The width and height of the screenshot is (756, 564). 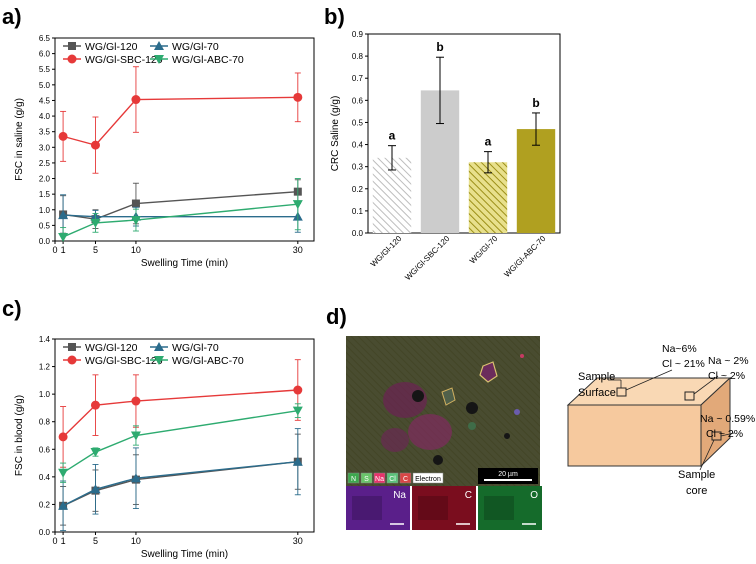 I want to click on c-legend-wg-gl-abc-70-marker, so click(x=159, y=360).